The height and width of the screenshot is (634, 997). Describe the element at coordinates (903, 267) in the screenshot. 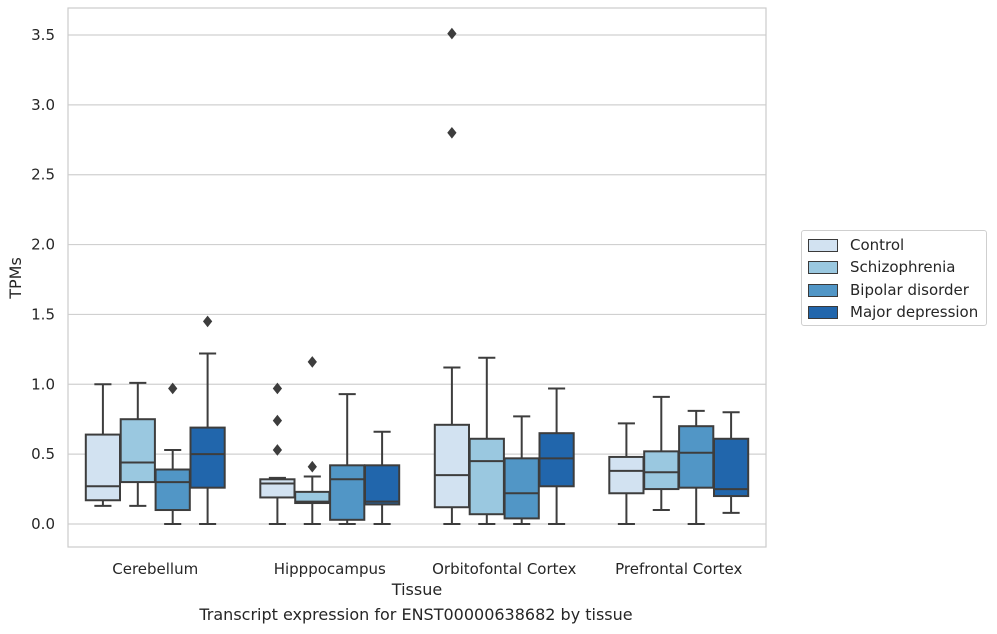

I see `legend-label: Schizophrenia` at that location.